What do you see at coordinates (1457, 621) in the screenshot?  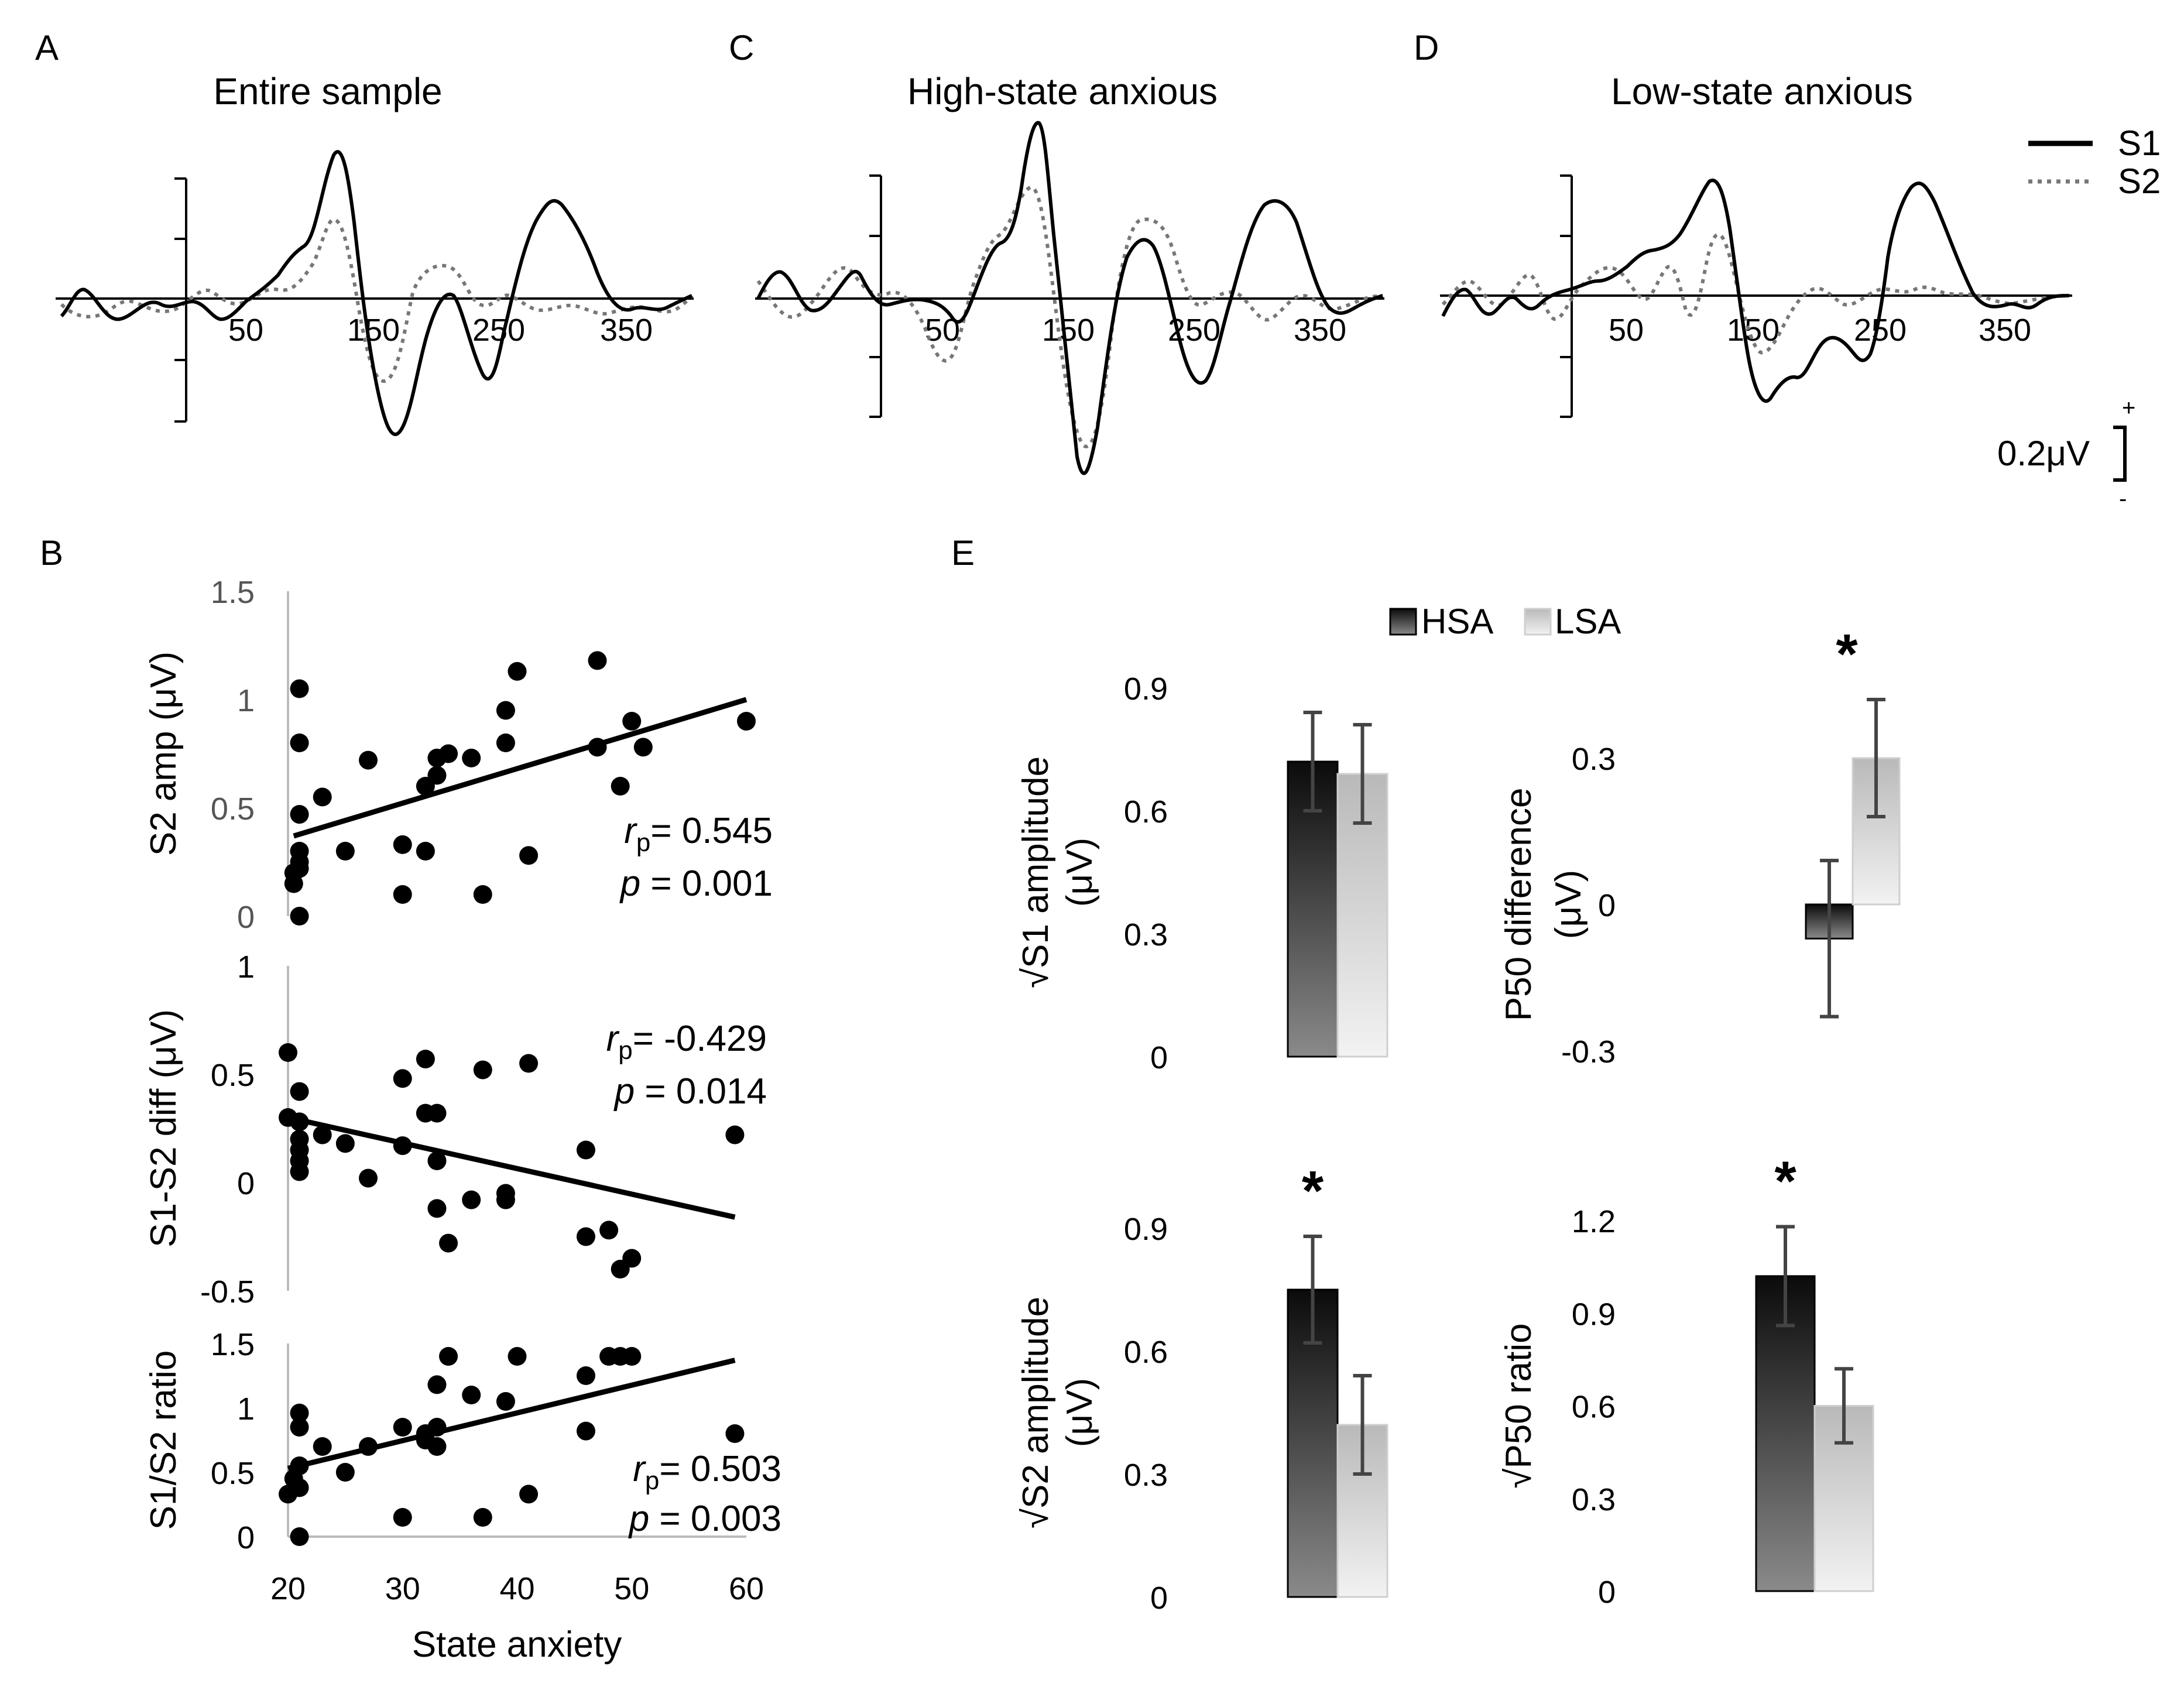 I see `hsa-legend-label: HSA` at bounding box center [1457, 621].